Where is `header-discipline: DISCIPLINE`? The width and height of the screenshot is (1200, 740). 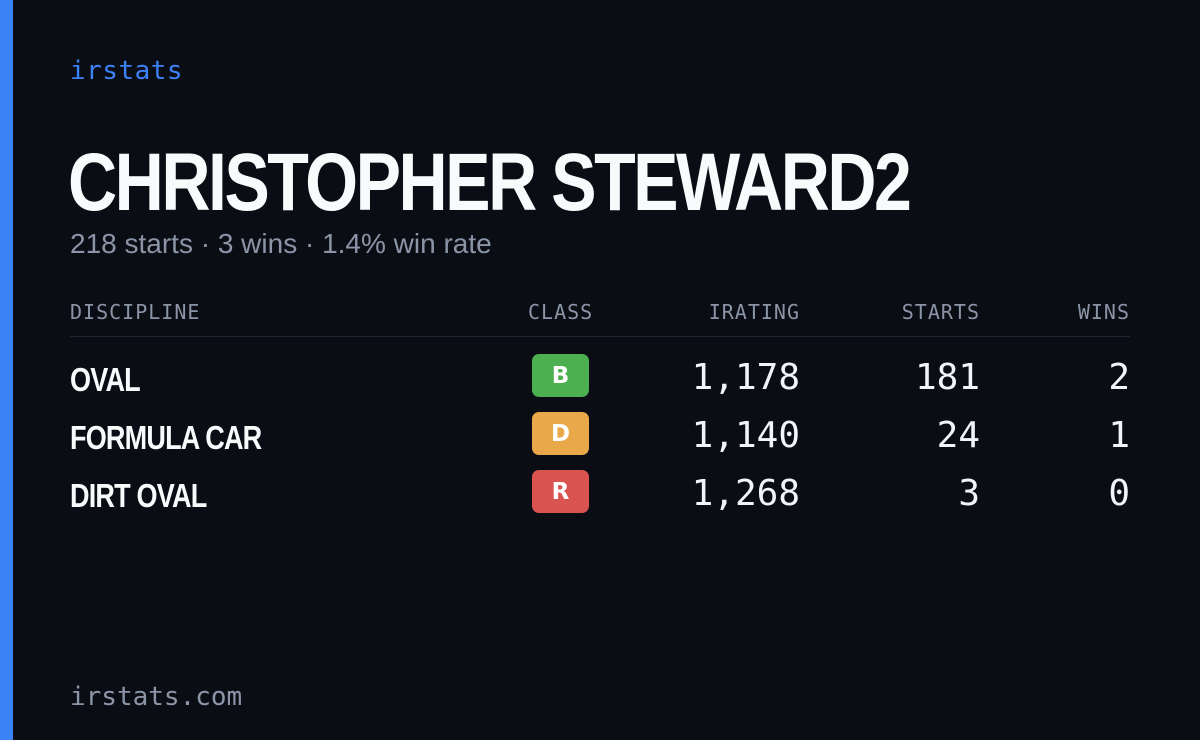
header-discipline: DISCIPLINE is located at coordinates (135, 312).